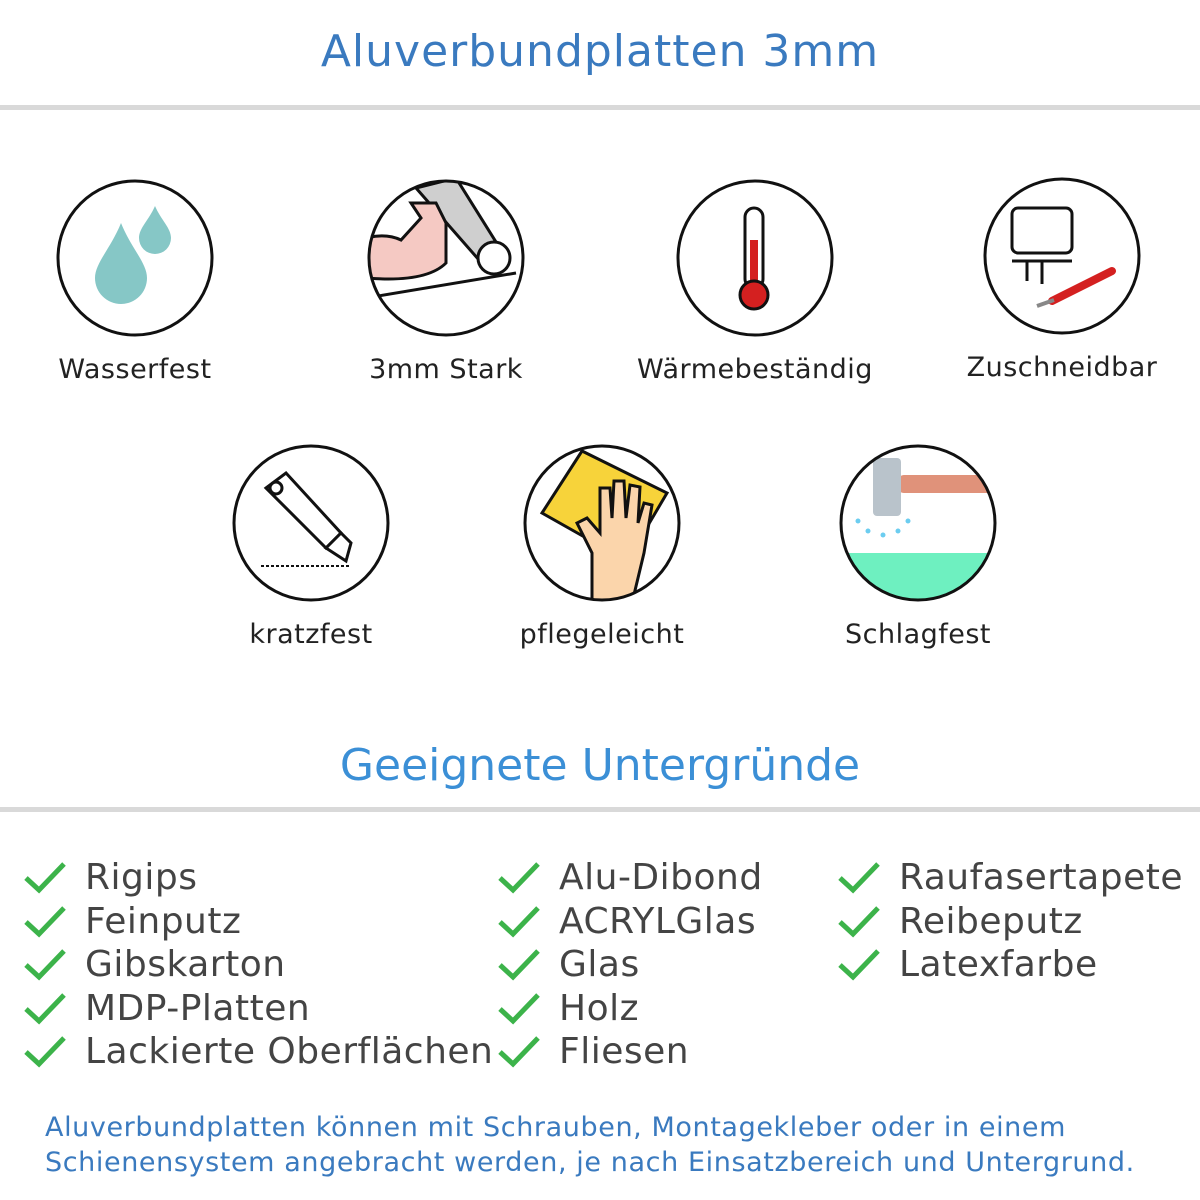 The height and width of the screenshot is (1200, 1200). I want to click on feature-label: kratzfest, so click(311, 634).